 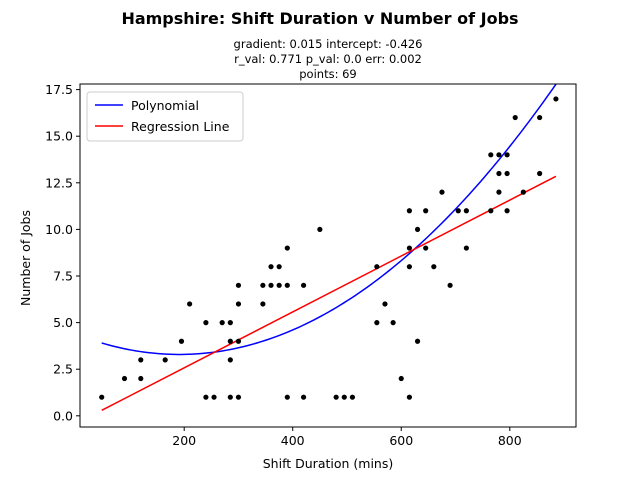 I want to click on y-tick-label: 7.5, so click(x=63, y=276).